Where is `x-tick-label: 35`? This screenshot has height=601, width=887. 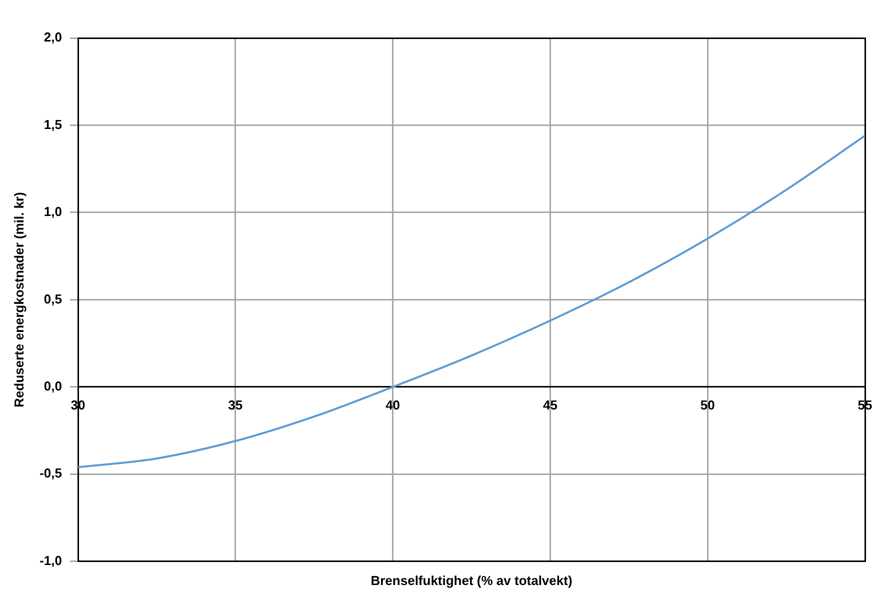
x-tick-label: 35 is located at coordinates (235, 404).